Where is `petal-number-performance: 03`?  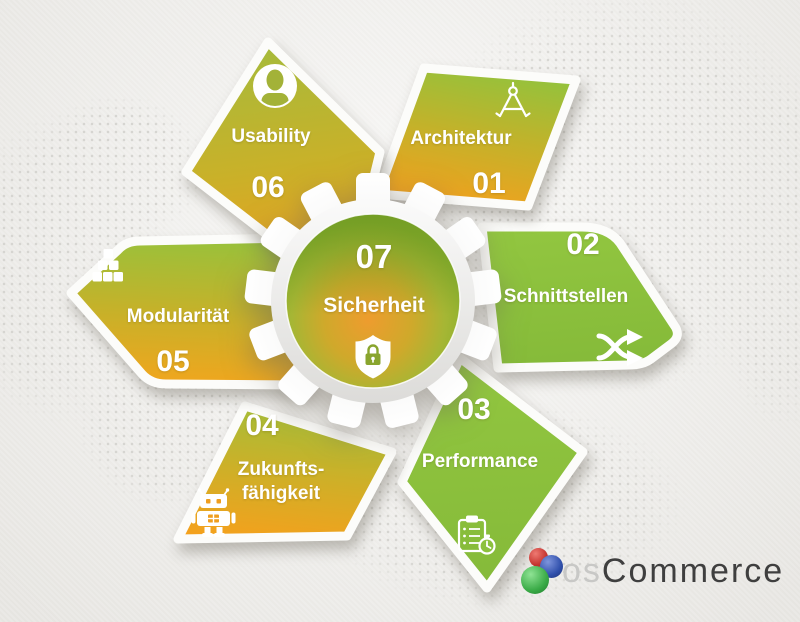
petal-number-performance: 03 is located at coordinates (474, 409).